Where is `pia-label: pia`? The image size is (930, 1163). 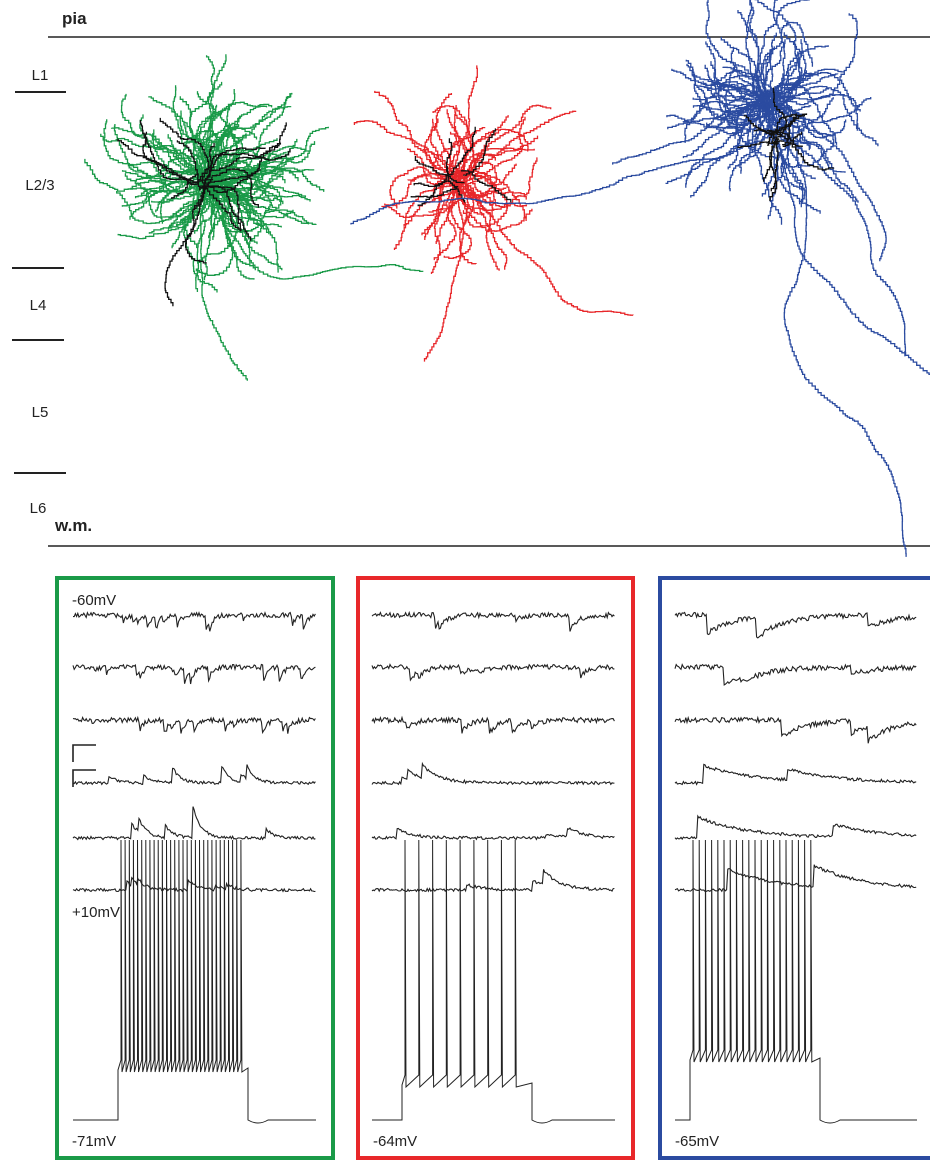
pia-label: pia is located at coordinates (74, 18).